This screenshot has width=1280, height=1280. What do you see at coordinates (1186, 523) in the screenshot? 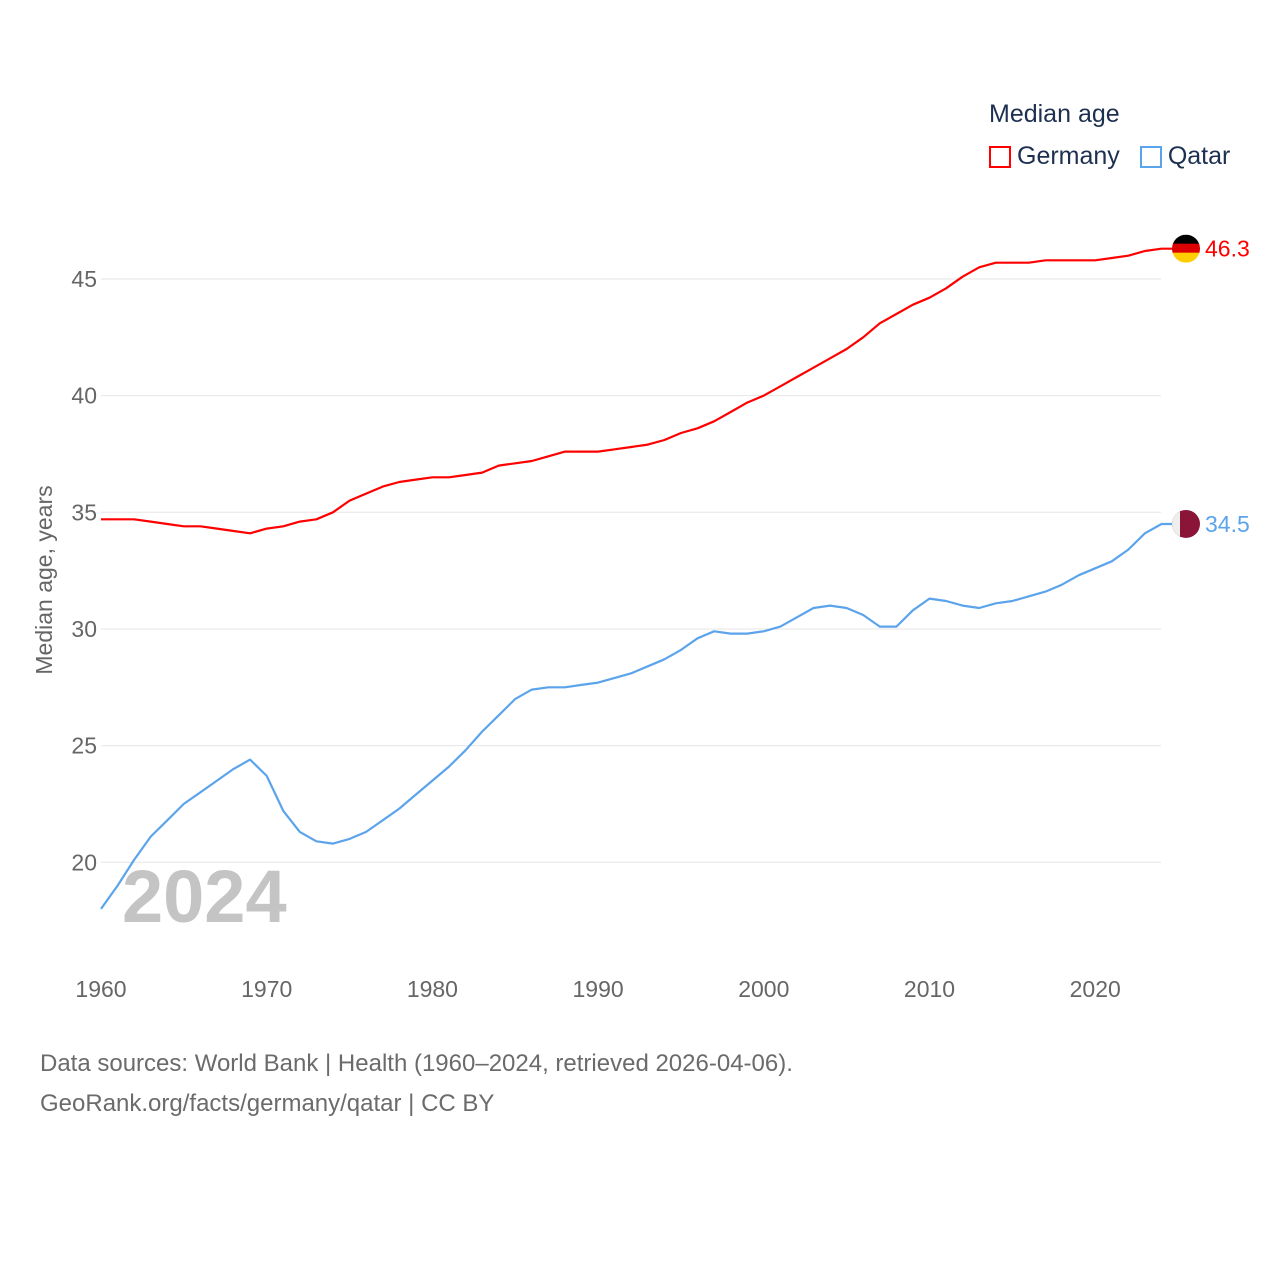
I see `qatar-flag-icon` at bounding box center [1186, 523].